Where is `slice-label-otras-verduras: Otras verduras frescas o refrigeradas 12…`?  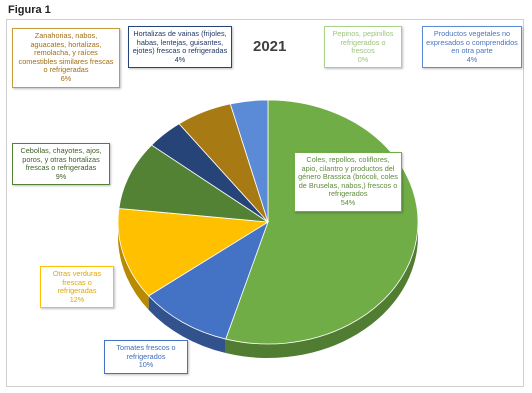 slice-label-otras-verduras: Otras verduras frescas o refrigeradas 12… is located at coordinates (77, 287).